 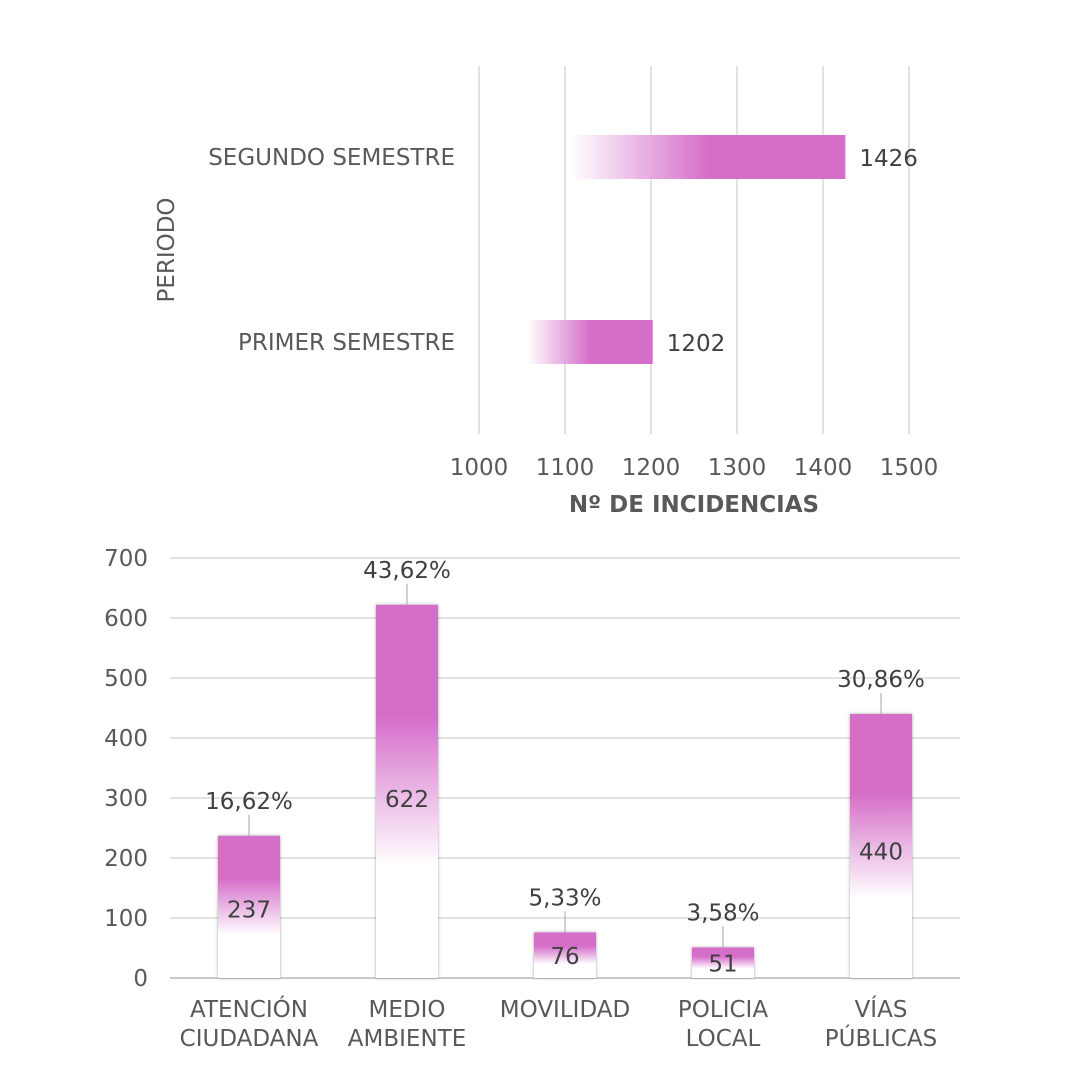 I want to click on bar-segundo-semestre, so click(x=708, y=157).